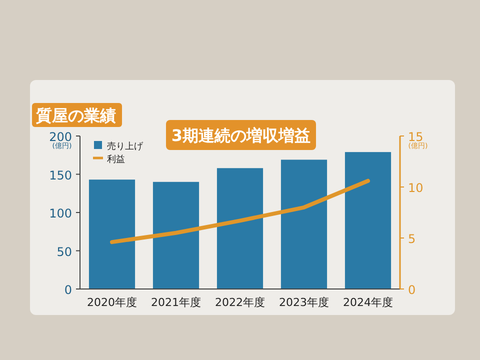 The height and width of the screenshot is (360, 480). What do you see at coordinates (75, 115) in the screenshot?
I see `chart-title: 質屋の業績` at bounding box center [75, 115].